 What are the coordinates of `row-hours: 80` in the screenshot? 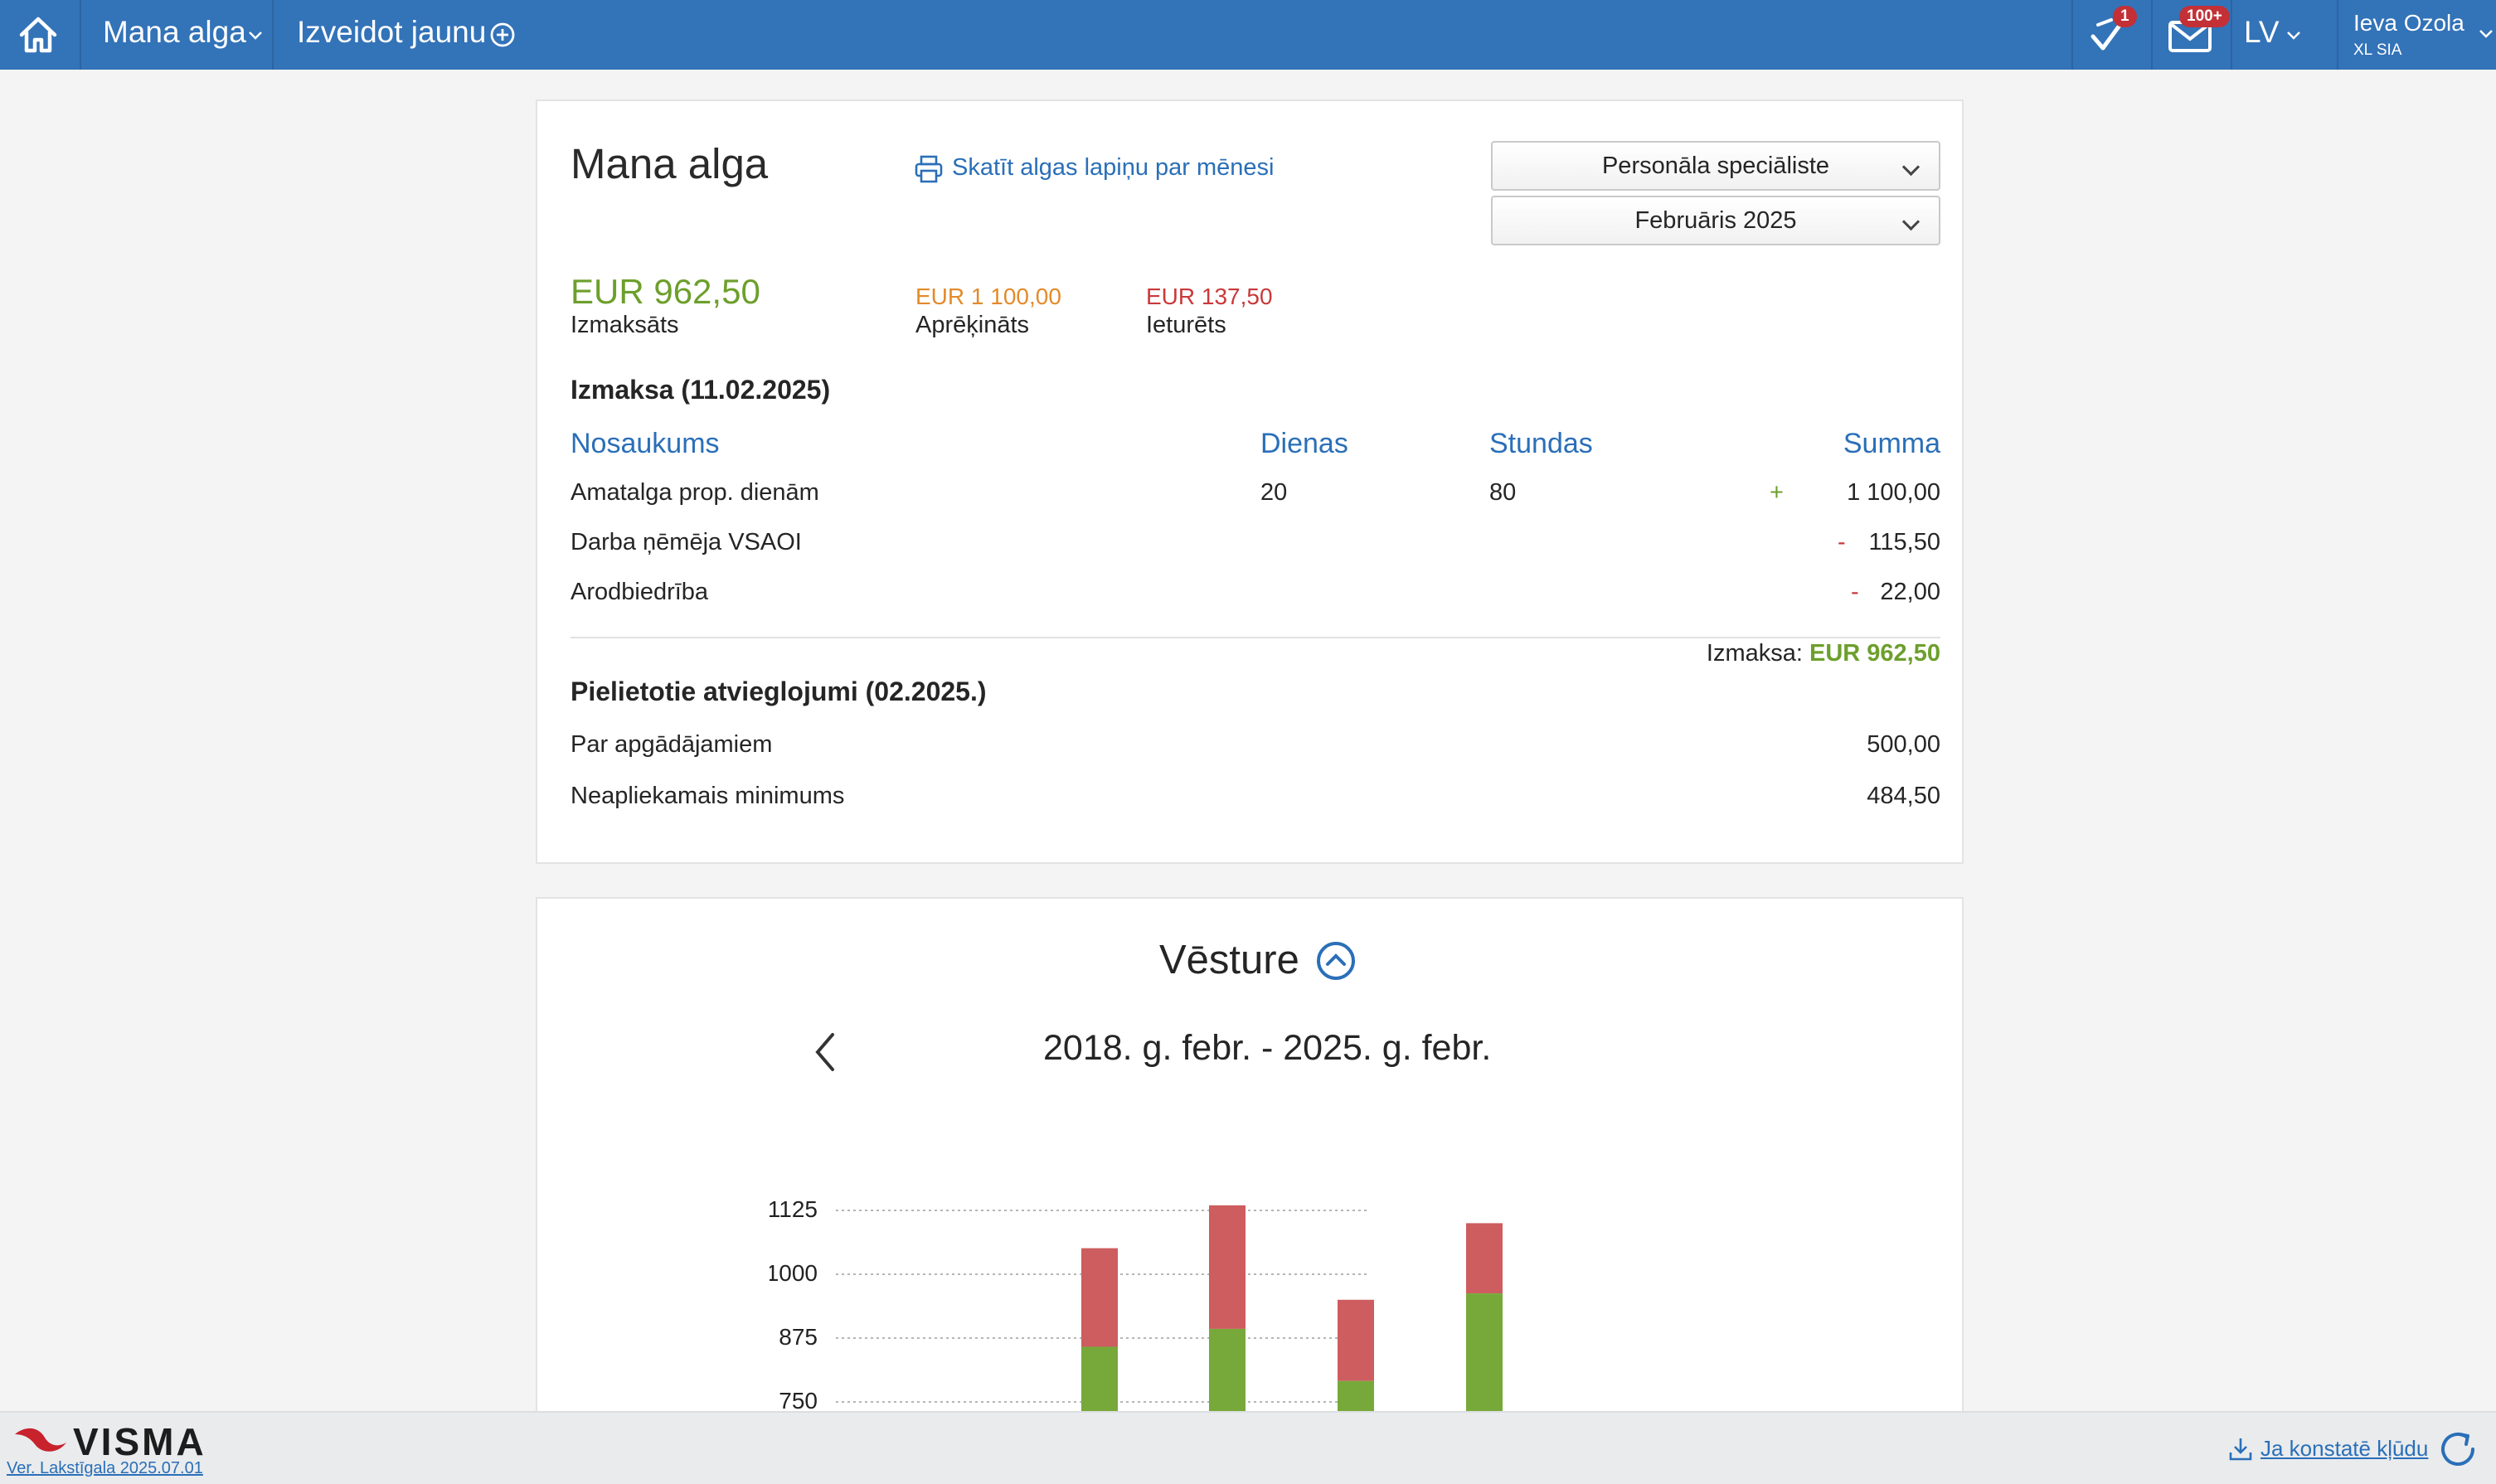 It's located at (1503, 493).